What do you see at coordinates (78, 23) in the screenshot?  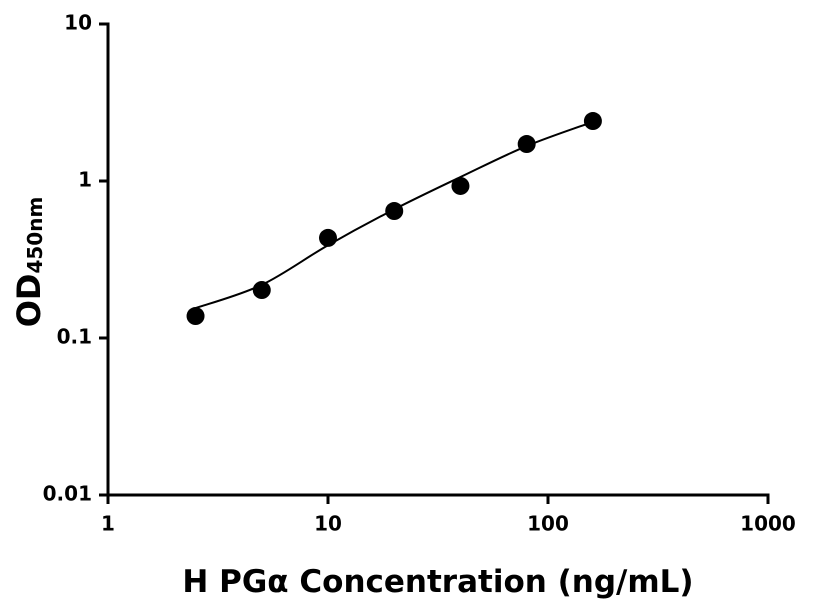 I see `y-tick-label: 10` at bounding box center [78, 23].